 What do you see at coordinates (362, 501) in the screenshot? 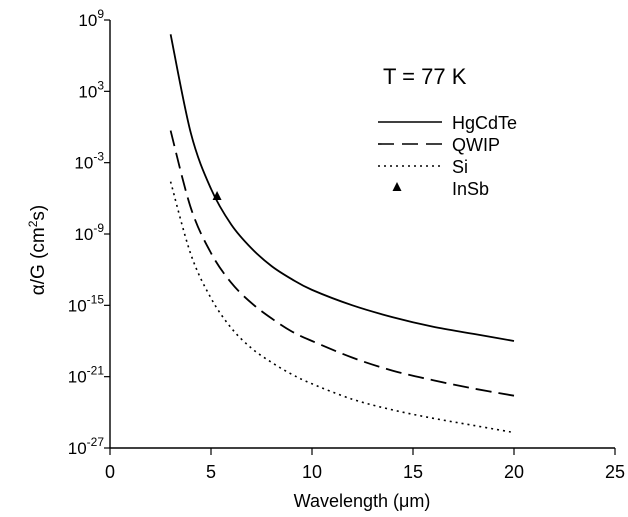
I see `x-axis-label: Wavelength (μm)` at bounding box center [362, 501].